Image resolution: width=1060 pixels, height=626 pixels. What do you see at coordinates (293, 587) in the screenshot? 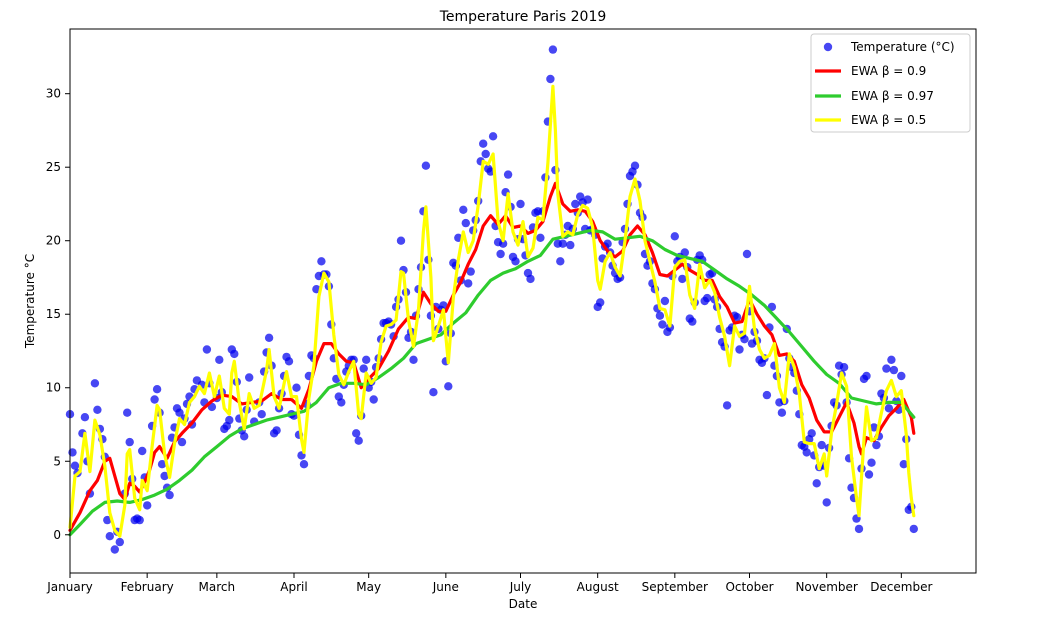
I see `x-tick-label: April` at bounding box center [293, 587].